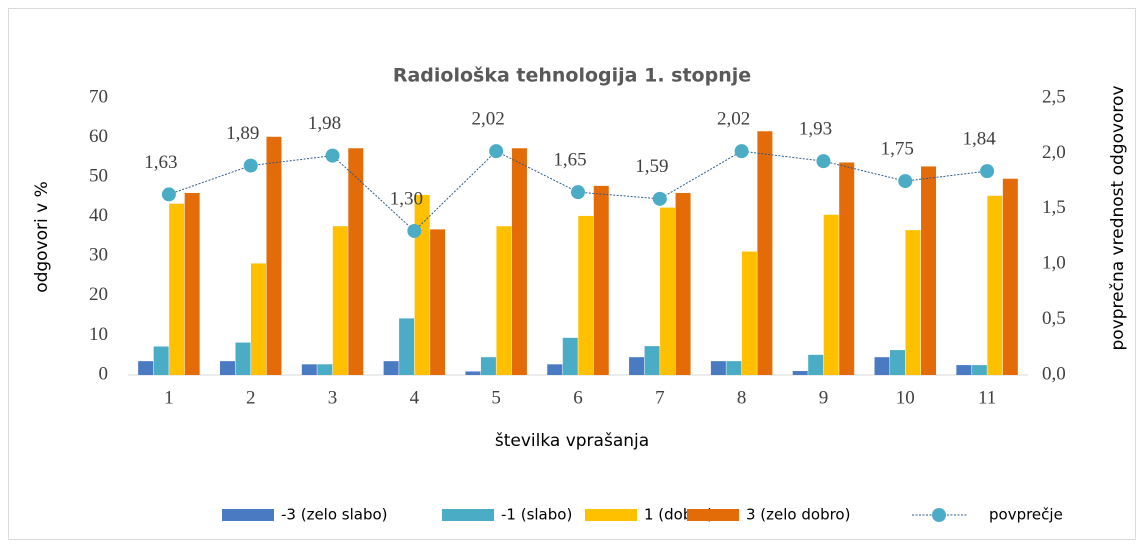  What do you see at coordinates (660, 397) in the screenshot?
I see `x-tick-label: 7` at bounding box center [660, 397].